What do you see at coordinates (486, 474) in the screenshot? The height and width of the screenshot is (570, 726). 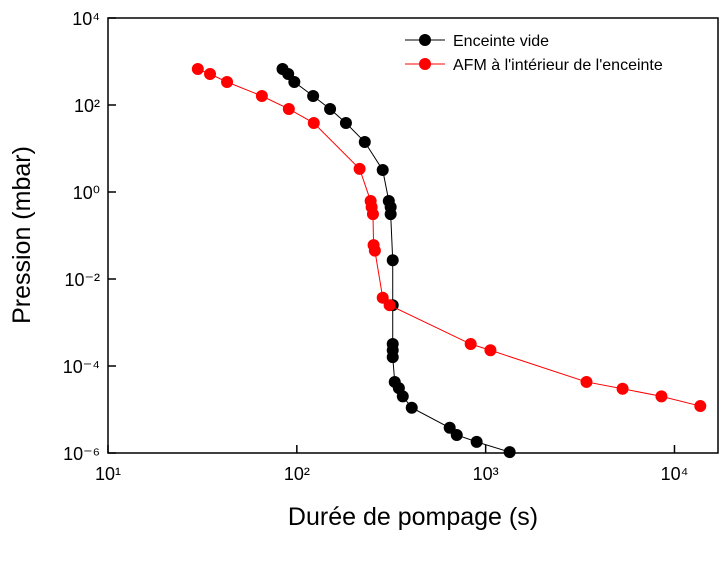 I see `x-tick-label: 10³` at bounding box center [486, 474].